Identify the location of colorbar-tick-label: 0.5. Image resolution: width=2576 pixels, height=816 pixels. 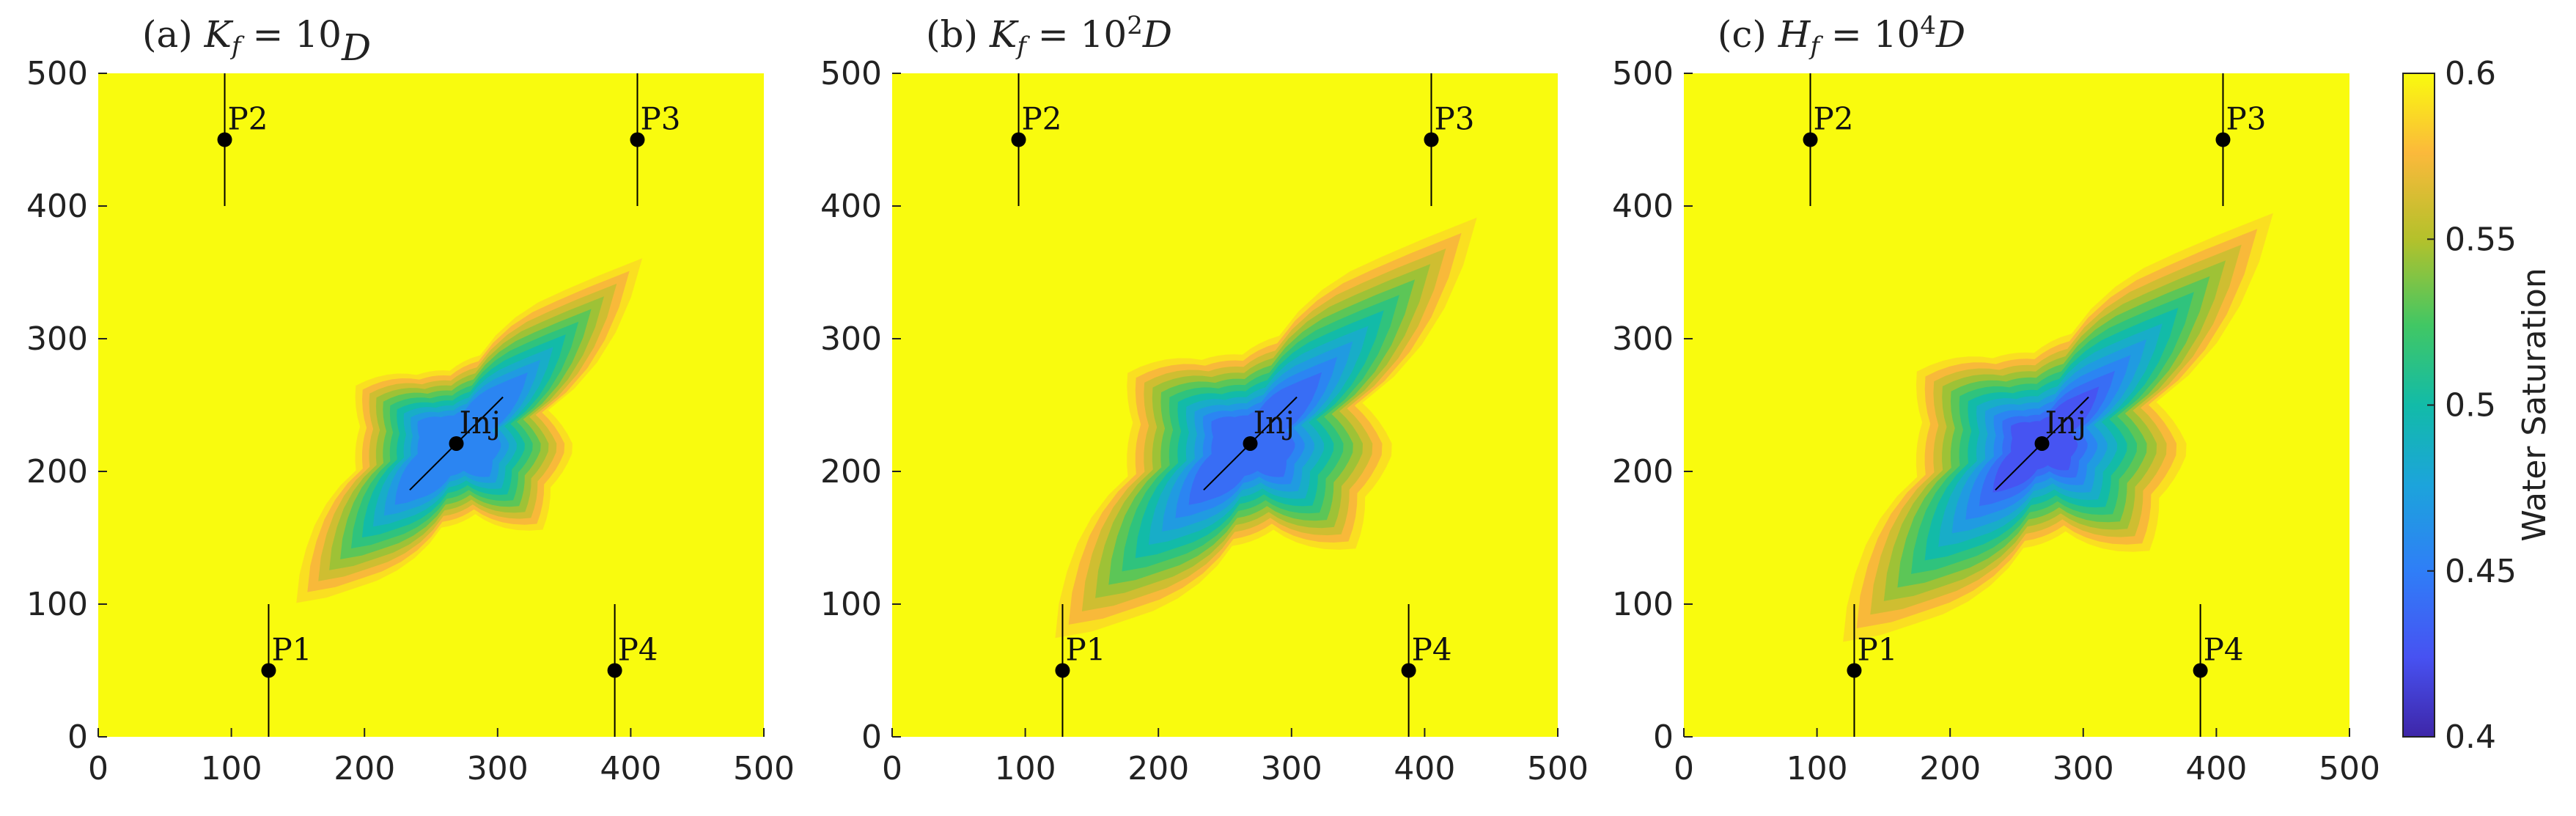
(2470, 406).